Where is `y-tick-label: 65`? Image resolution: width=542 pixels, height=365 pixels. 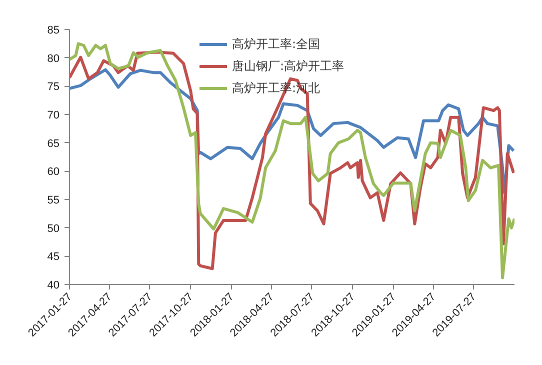 y-tick-label: 65 is located at coordinates (53, 144).